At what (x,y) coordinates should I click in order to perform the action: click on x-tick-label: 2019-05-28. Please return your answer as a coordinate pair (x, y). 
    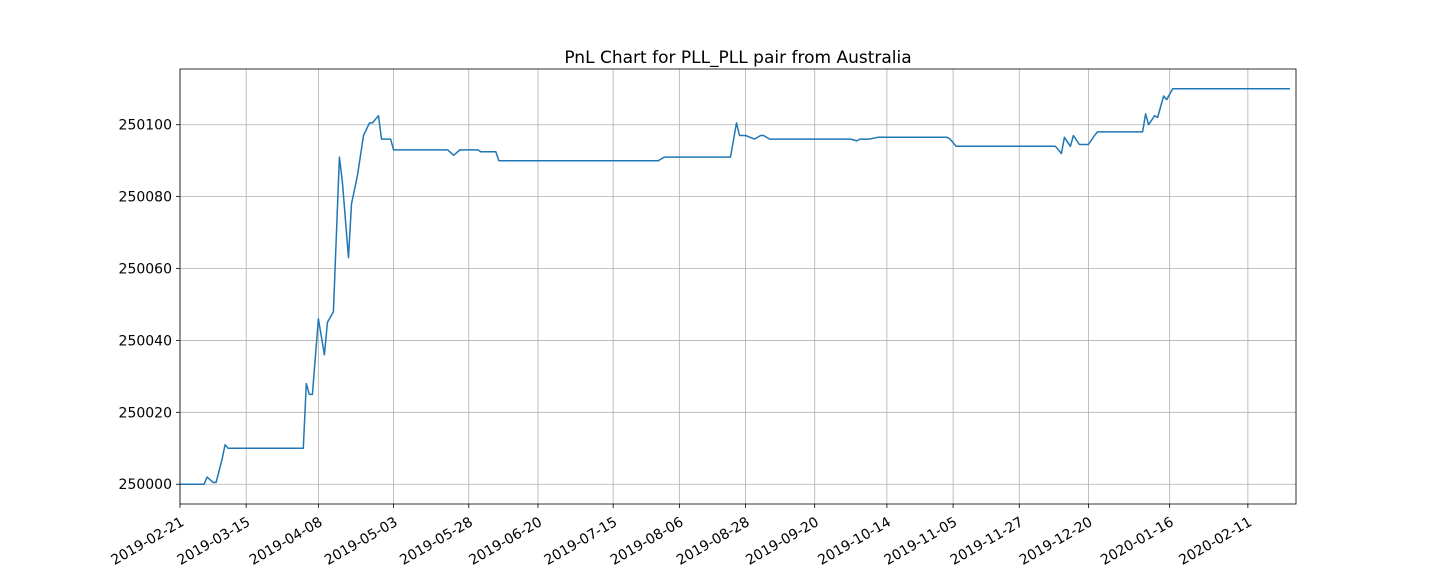
    Looking at the image, I should click on (436, 541).